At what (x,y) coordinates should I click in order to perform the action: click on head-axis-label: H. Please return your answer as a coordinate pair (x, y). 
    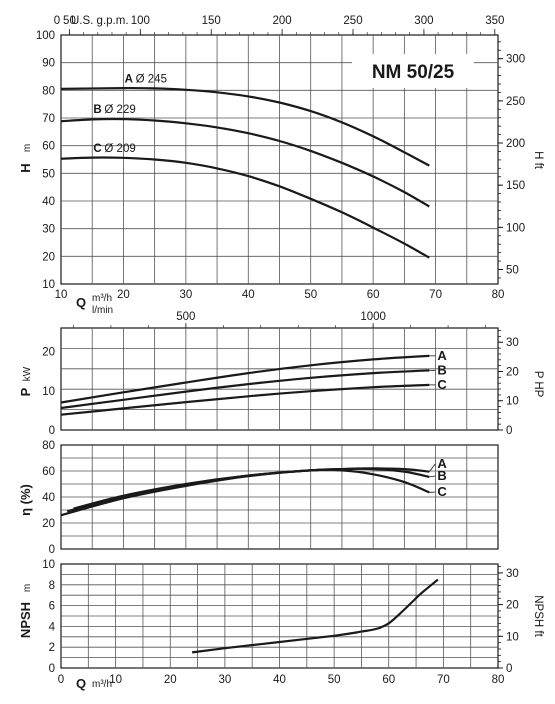
    Looking at the image, I should click on (25, 167).